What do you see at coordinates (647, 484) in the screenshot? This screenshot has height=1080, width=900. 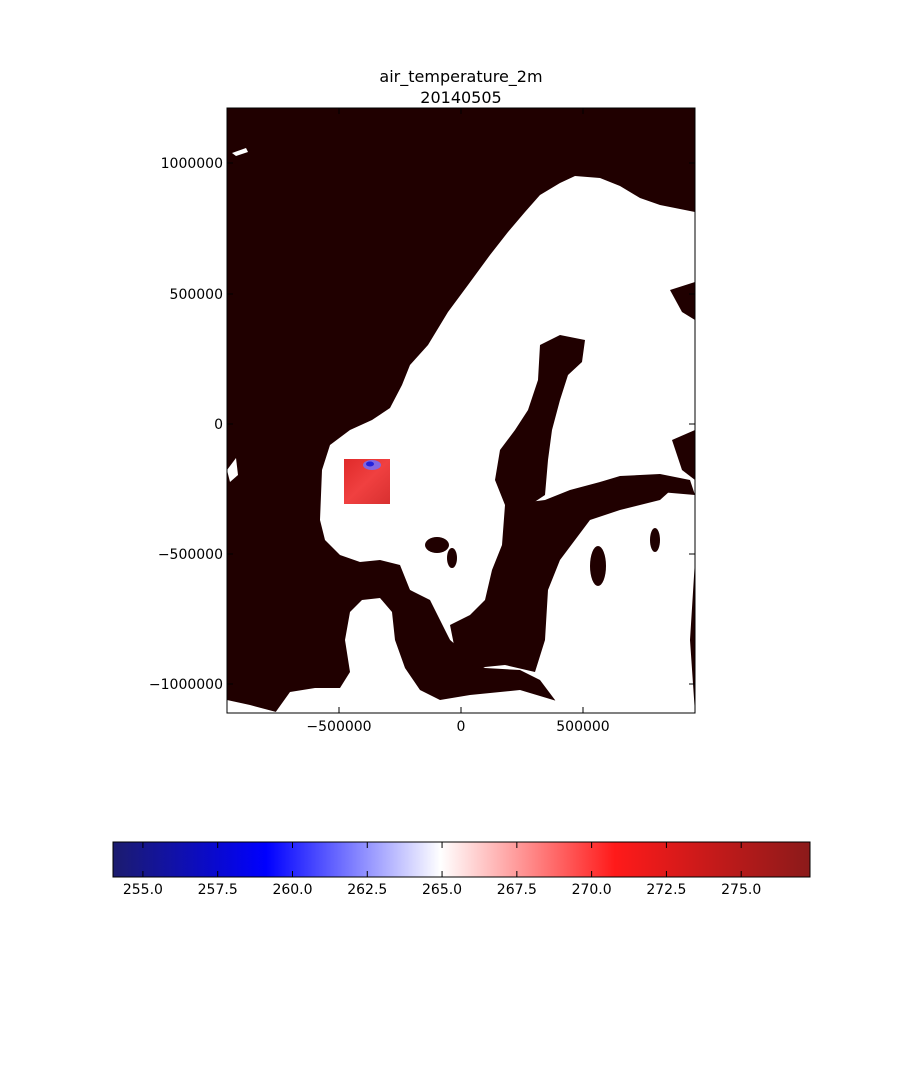 I see `sea-gulf-of-finland` at bounding box center [647, 484].